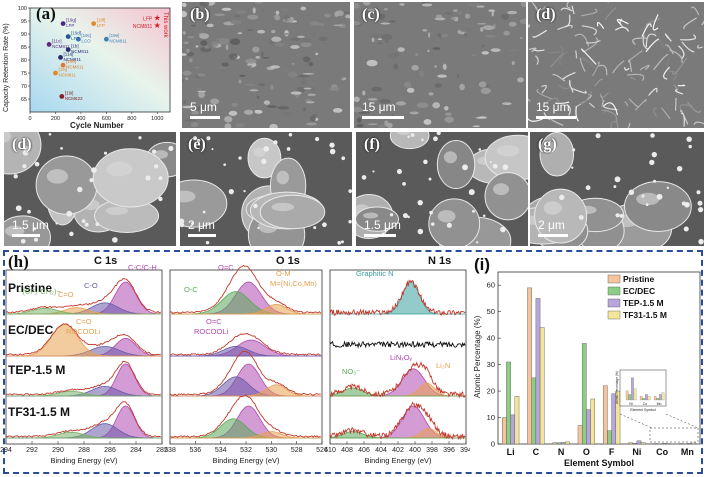 The image size is (708, 477). What do you see at coordinates (674, 435) in the screenshot?
I see `i-zoom-box` at bounding box center [674, 435].